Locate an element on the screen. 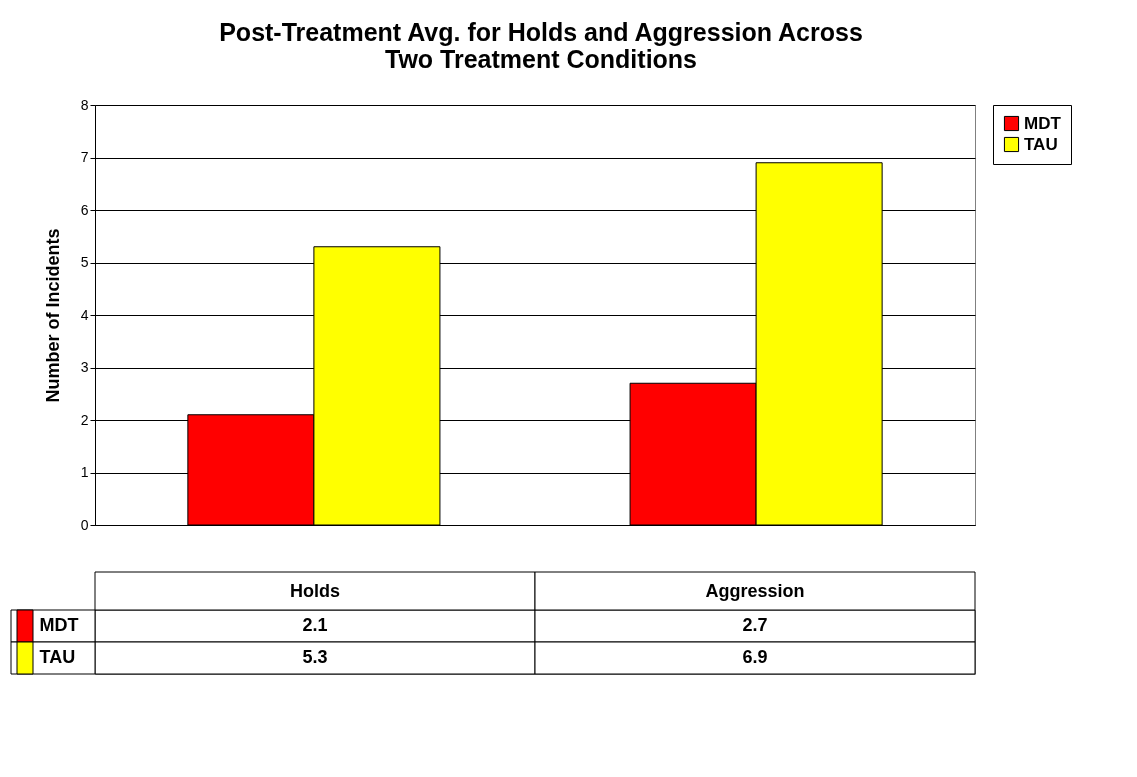 The image size is (1137, 777). legend-label: TAU is located at coordinates (1041, 144).